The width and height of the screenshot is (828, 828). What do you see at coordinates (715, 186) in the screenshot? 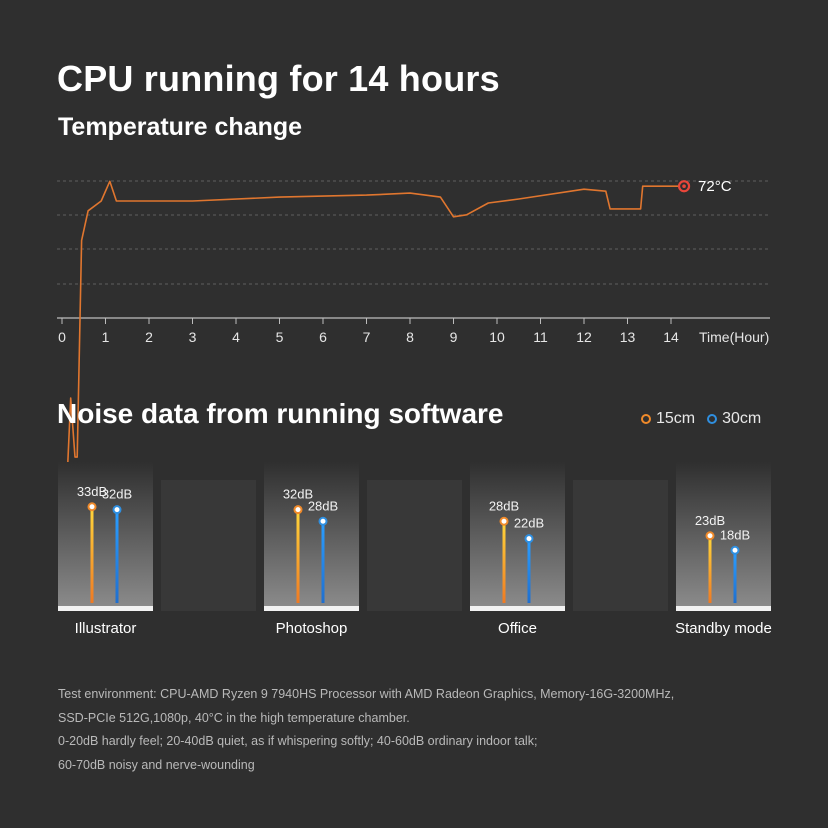
I see `end-point-label: 72°C` at bounding box center [715, 186].